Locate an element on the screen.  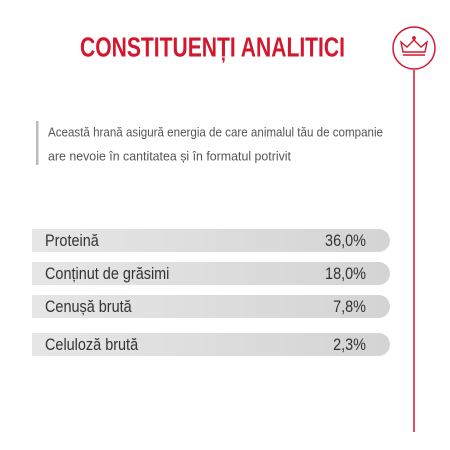
row-label: Conținut de grăsimi is located at coordinates (107, 274).